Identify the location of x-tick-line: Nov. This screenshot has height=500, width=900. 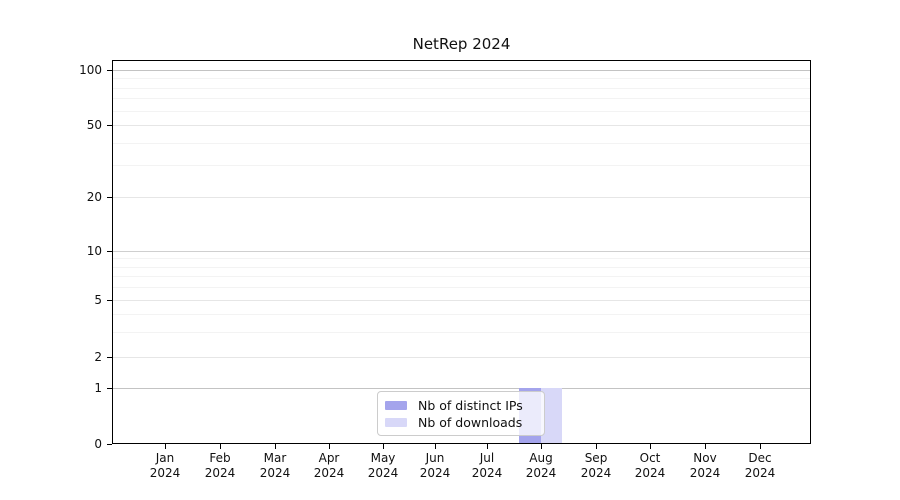
(705, 458).